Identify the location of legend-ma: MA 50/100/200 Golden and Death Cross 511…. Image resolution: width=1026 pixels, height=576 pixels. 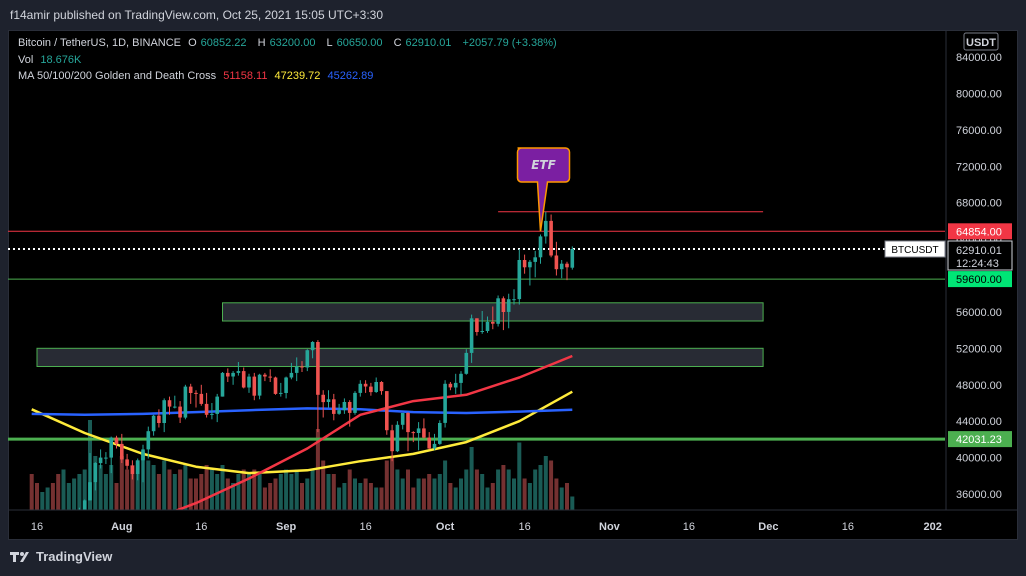
(197, 76).